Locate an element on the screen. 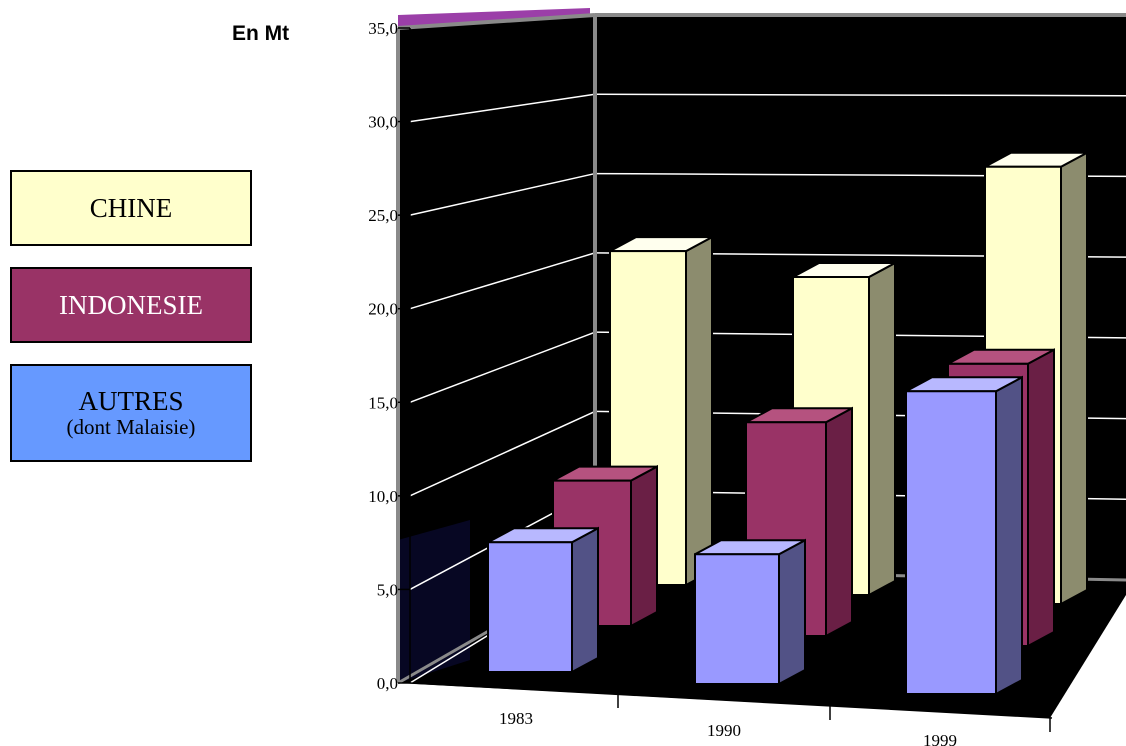  bar-side-autres-1990 is located at coordinates (792, 612).